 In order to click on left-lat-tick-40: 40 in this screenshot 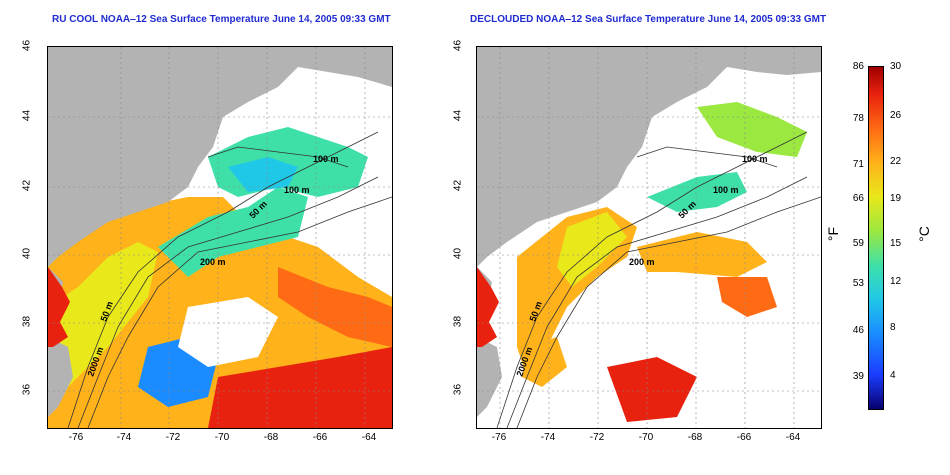, I will do `click(27, 253)`.